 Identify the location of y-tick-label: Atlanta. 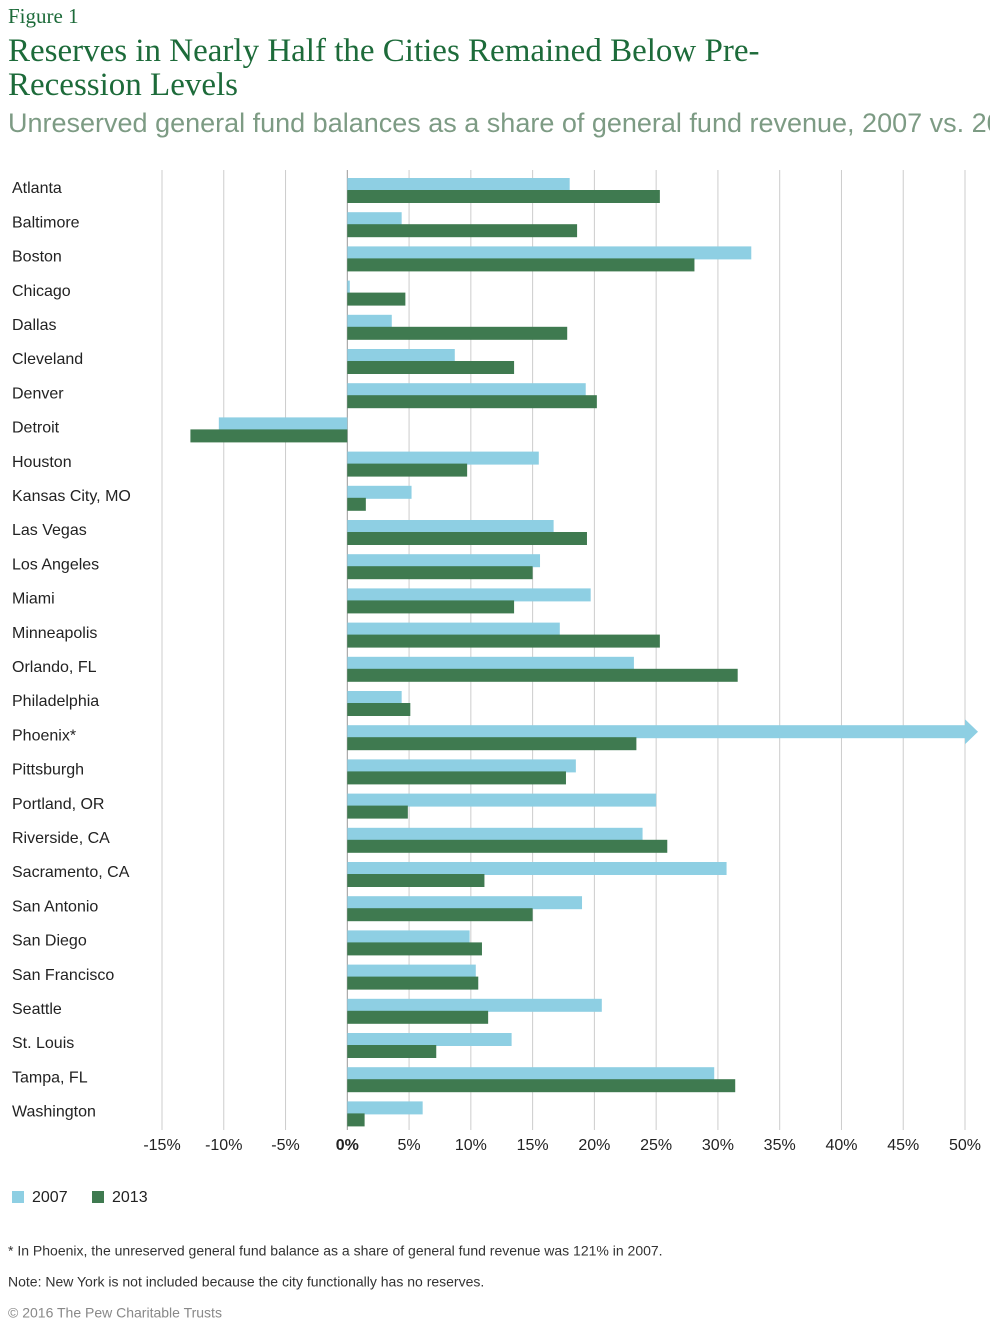
(37, 188).